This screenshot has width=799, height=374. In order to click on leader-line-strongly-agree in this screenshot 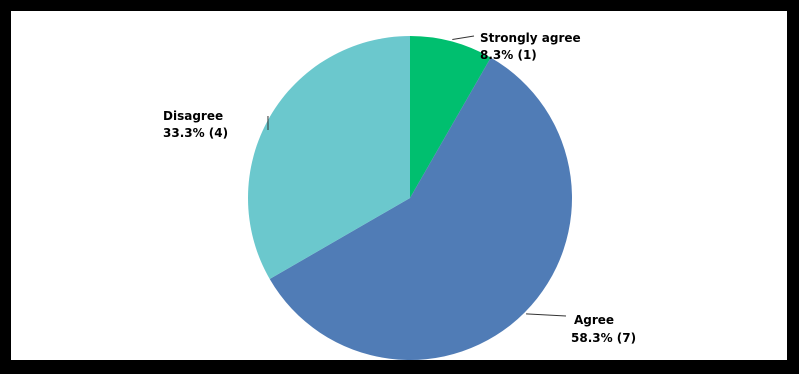, I will do `click(463, 38)`.